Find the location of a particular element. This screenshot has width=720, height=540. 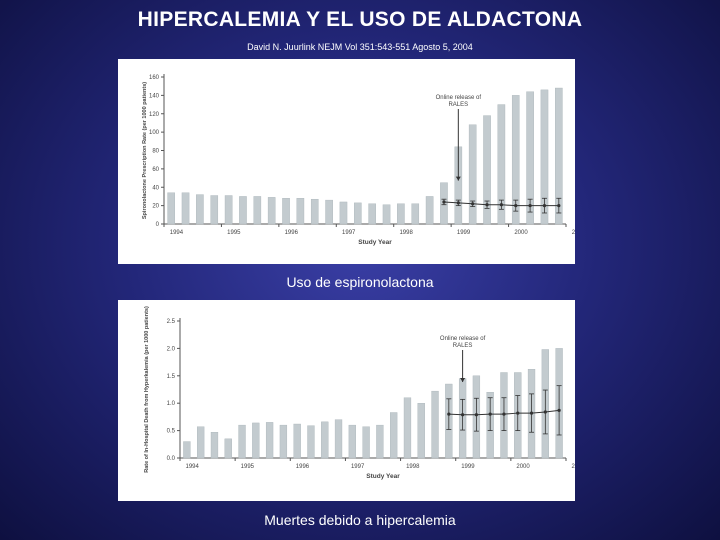

x-tick-label: 2000 is located at coordinates (521, 233).